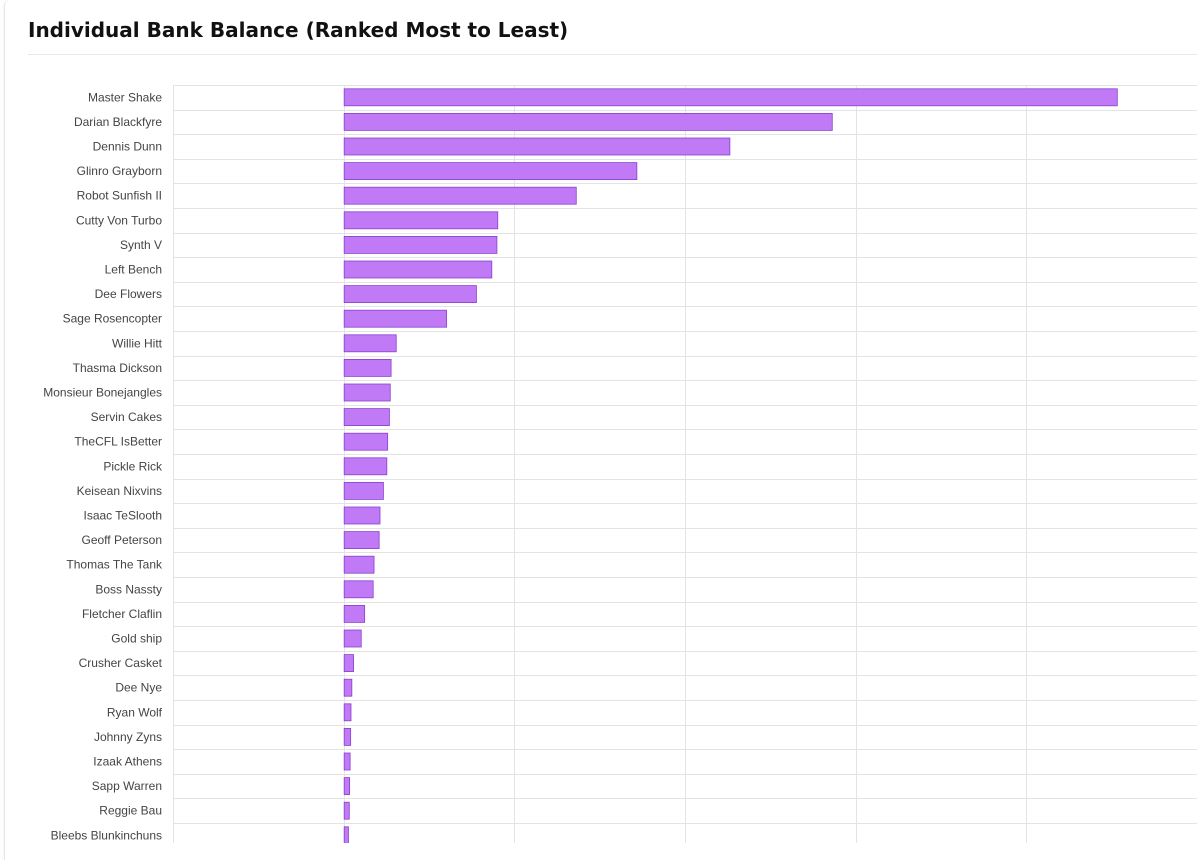 The height and width of the screenshot is (860, 1197). Describe the element at coordinates (133, 270) in the screenshot. I see `category-label: Left Bench` at that location.